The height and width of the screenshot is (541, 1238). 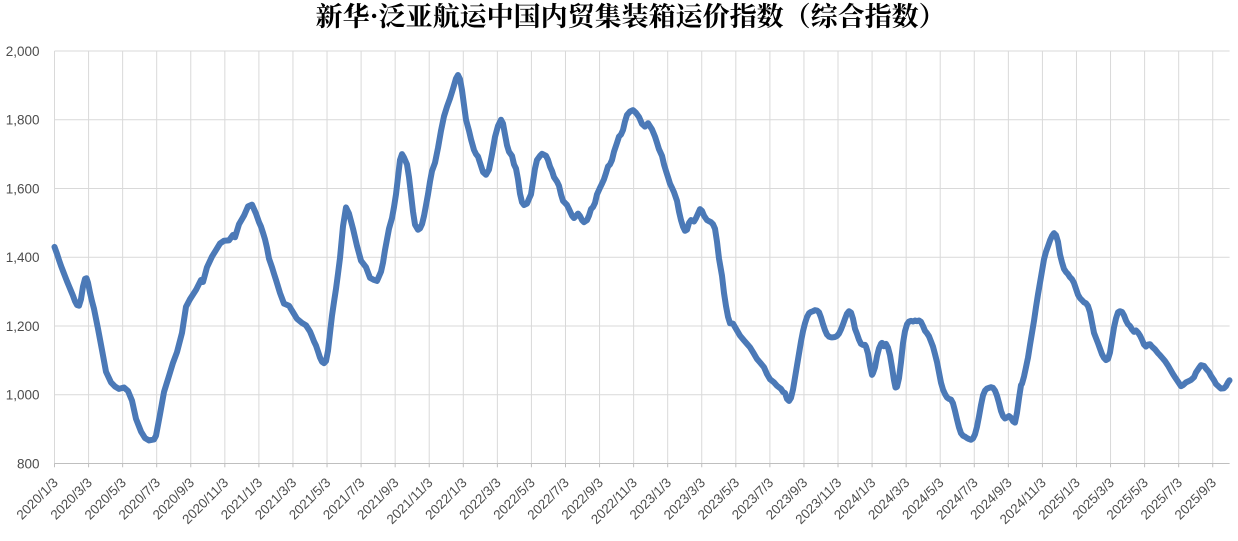 What do you see at coordinates (23, 257) in the screenshot?
I see `svg-text: 1,400` at bounding box center [23, 257].